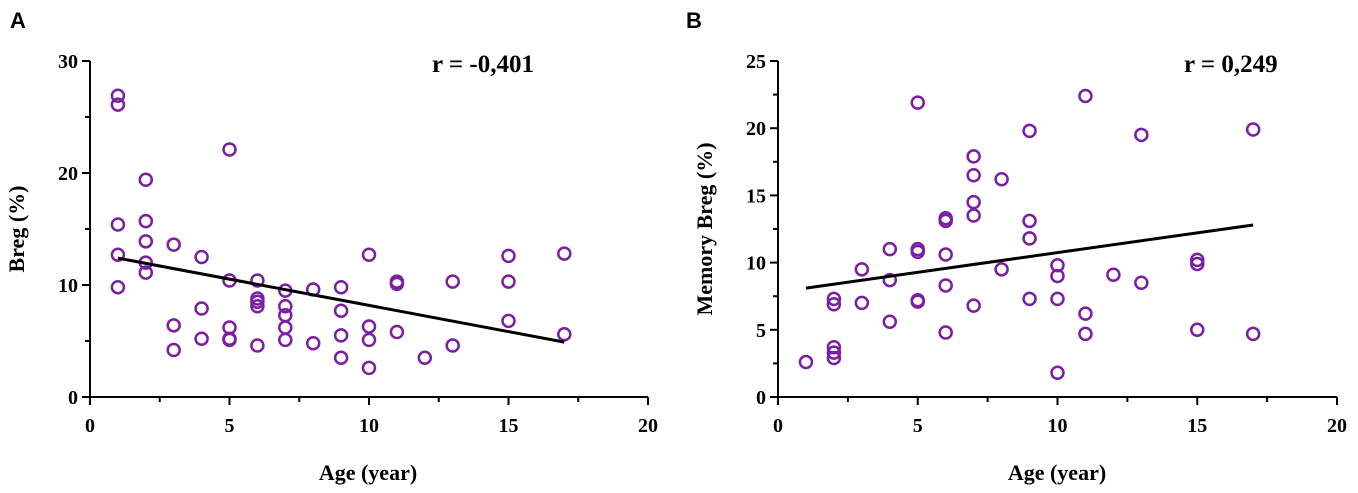 The image size is (1358, 493). Describe the element at coordinates (68, 174) in the screenshot. I see `panel-a-y-tick-label: 20` at that location.